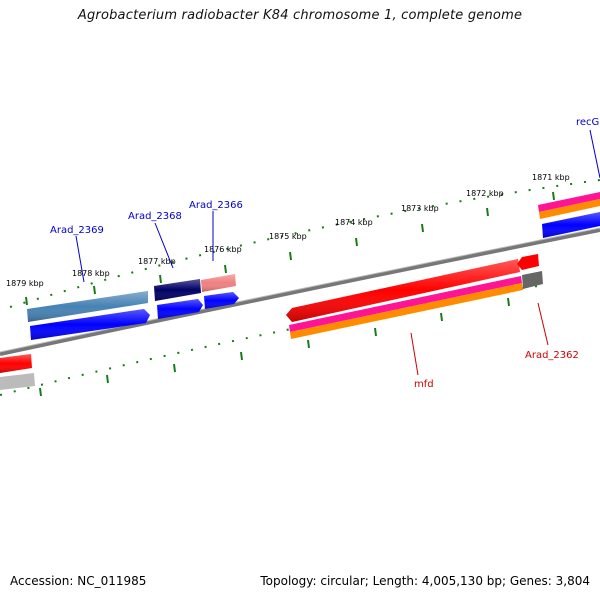  What do you see at coordinates (406, 311) in the screenshot?
I see `gene-mfd-orange` at bounding box center [406, 311].